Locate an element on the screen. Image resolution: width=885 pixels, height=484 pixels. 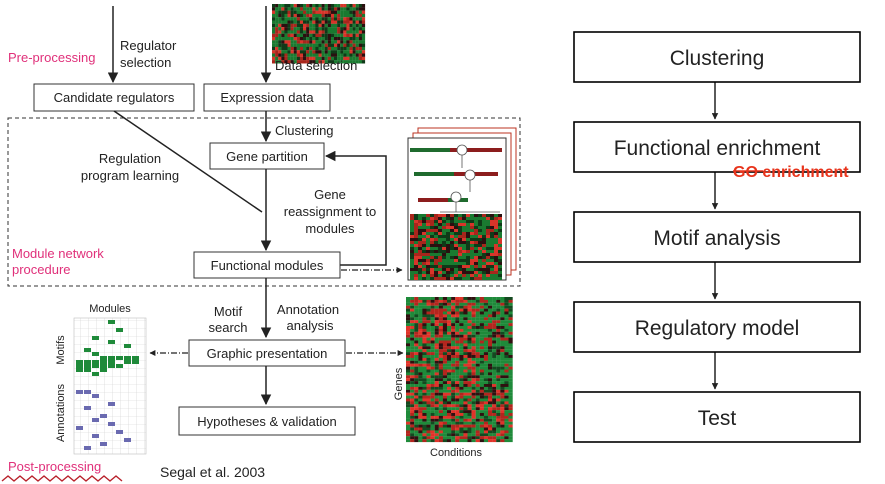
functional-modules-label: Functional modules is located at coordinates (267, 265).